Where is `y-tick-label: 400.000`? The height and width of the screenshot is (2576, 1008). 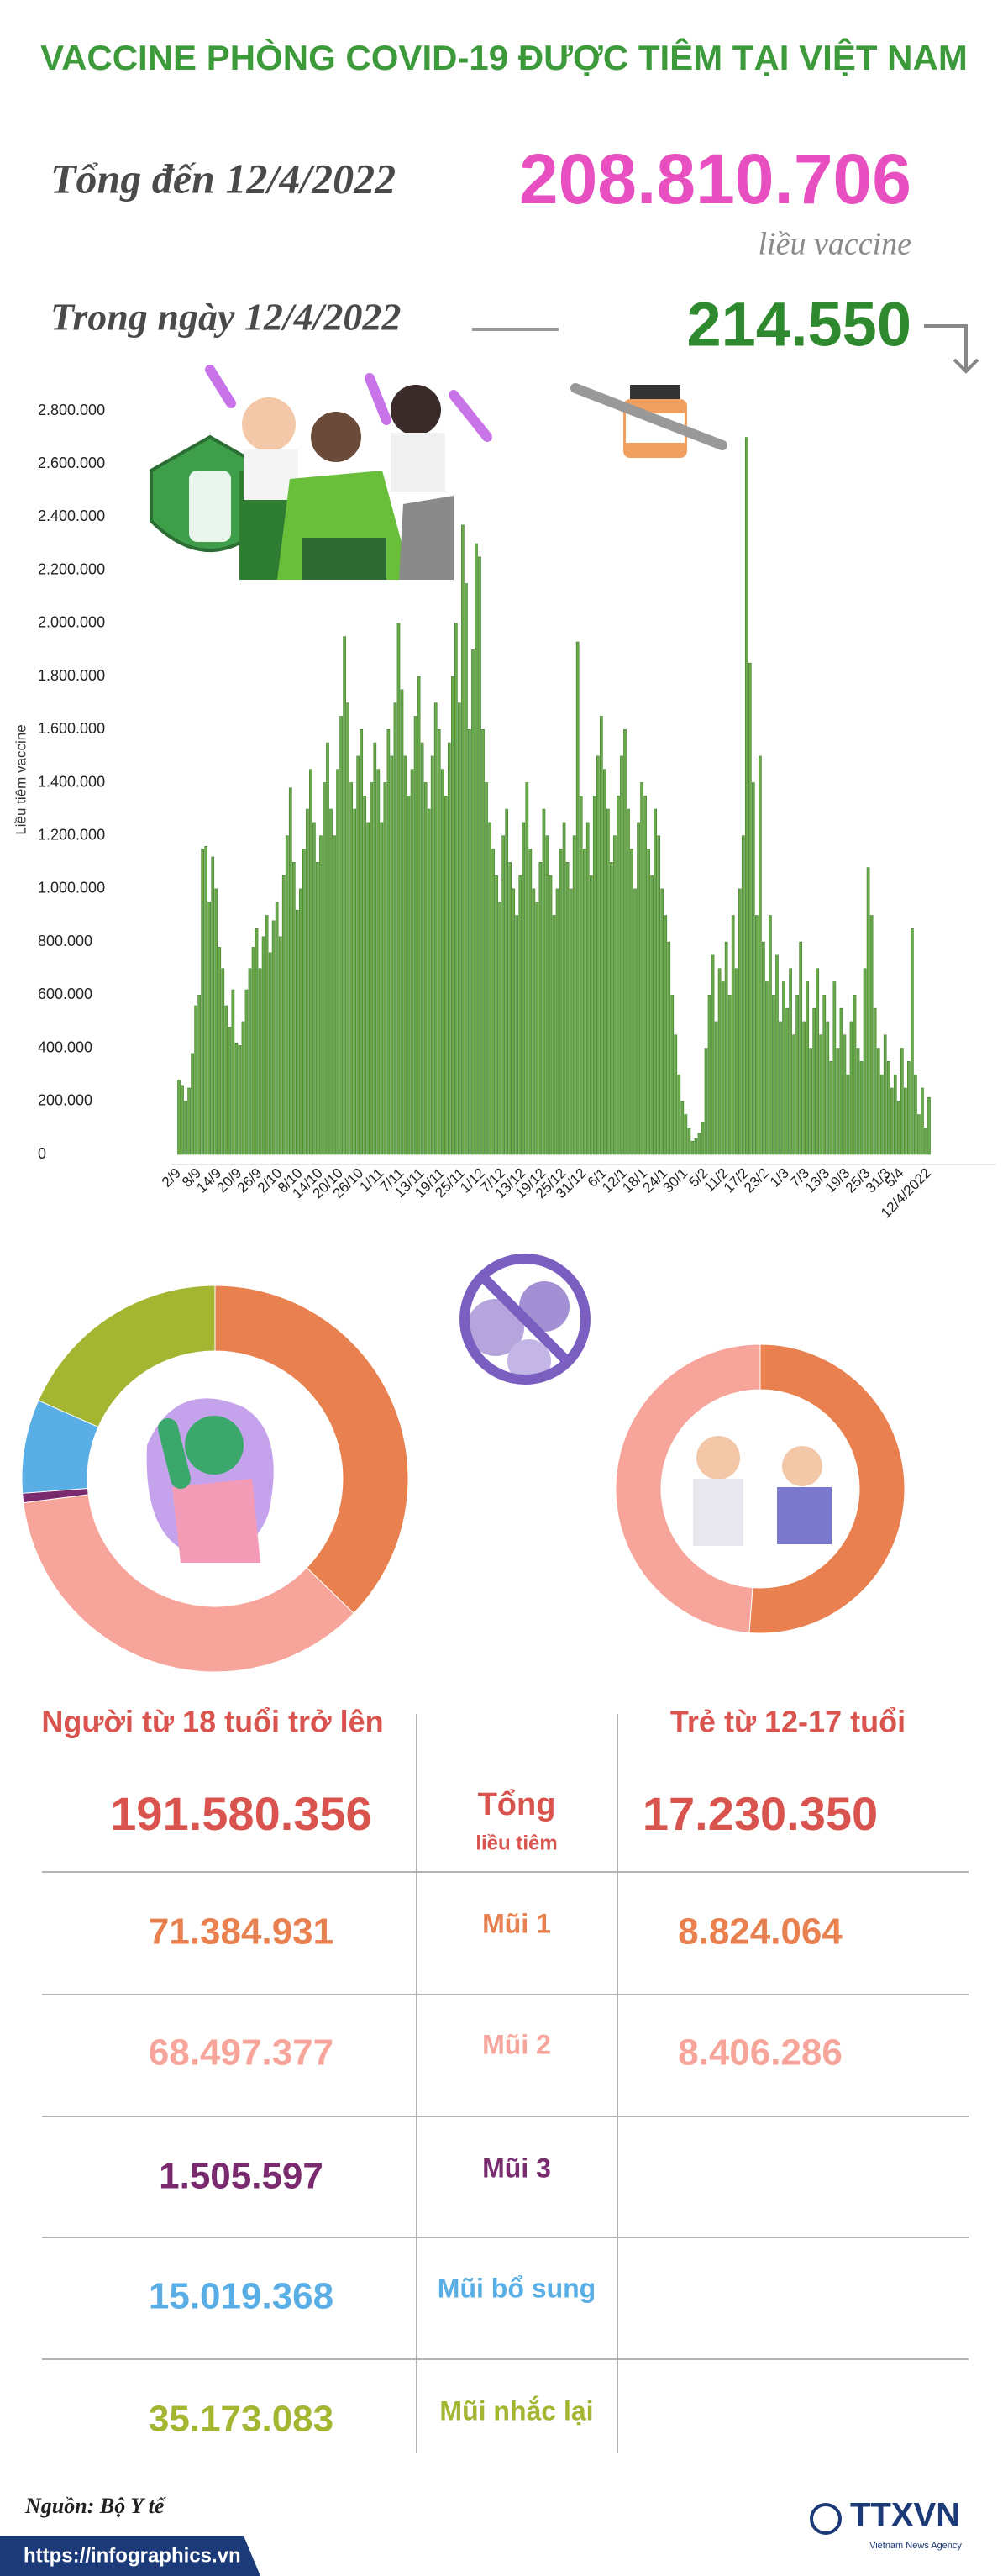 y-tick-label: 400.000 is located at coordinates (65, 1046).